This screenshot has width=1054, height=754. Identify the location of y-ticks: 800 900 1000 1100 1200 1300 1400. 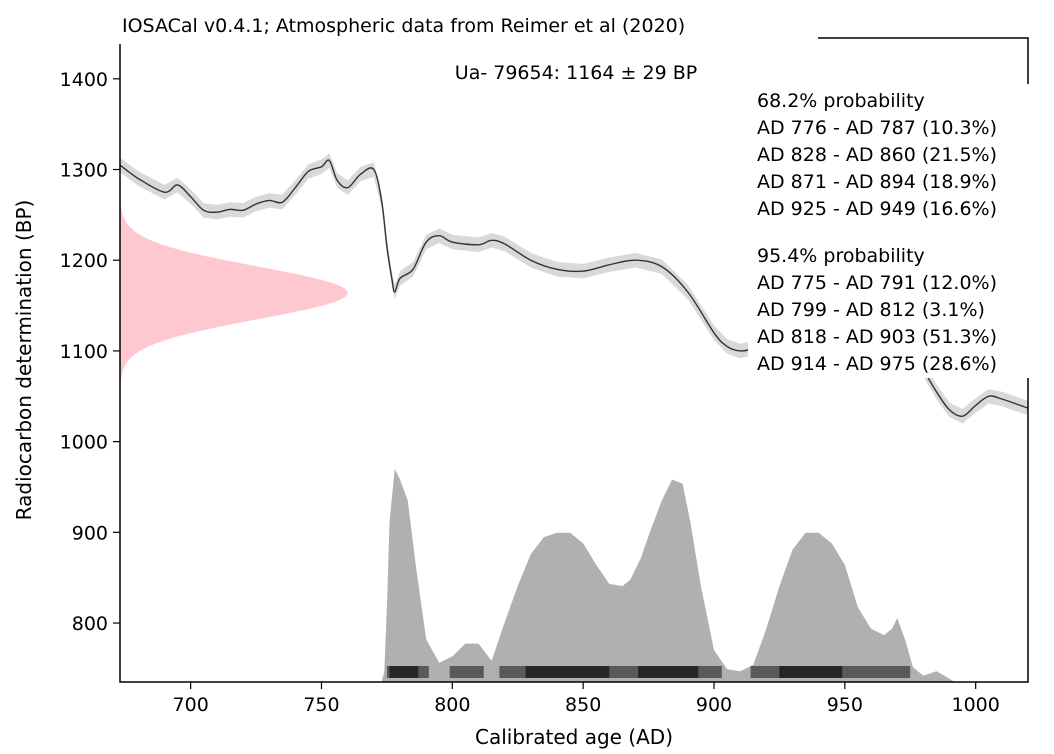
(90, 352).